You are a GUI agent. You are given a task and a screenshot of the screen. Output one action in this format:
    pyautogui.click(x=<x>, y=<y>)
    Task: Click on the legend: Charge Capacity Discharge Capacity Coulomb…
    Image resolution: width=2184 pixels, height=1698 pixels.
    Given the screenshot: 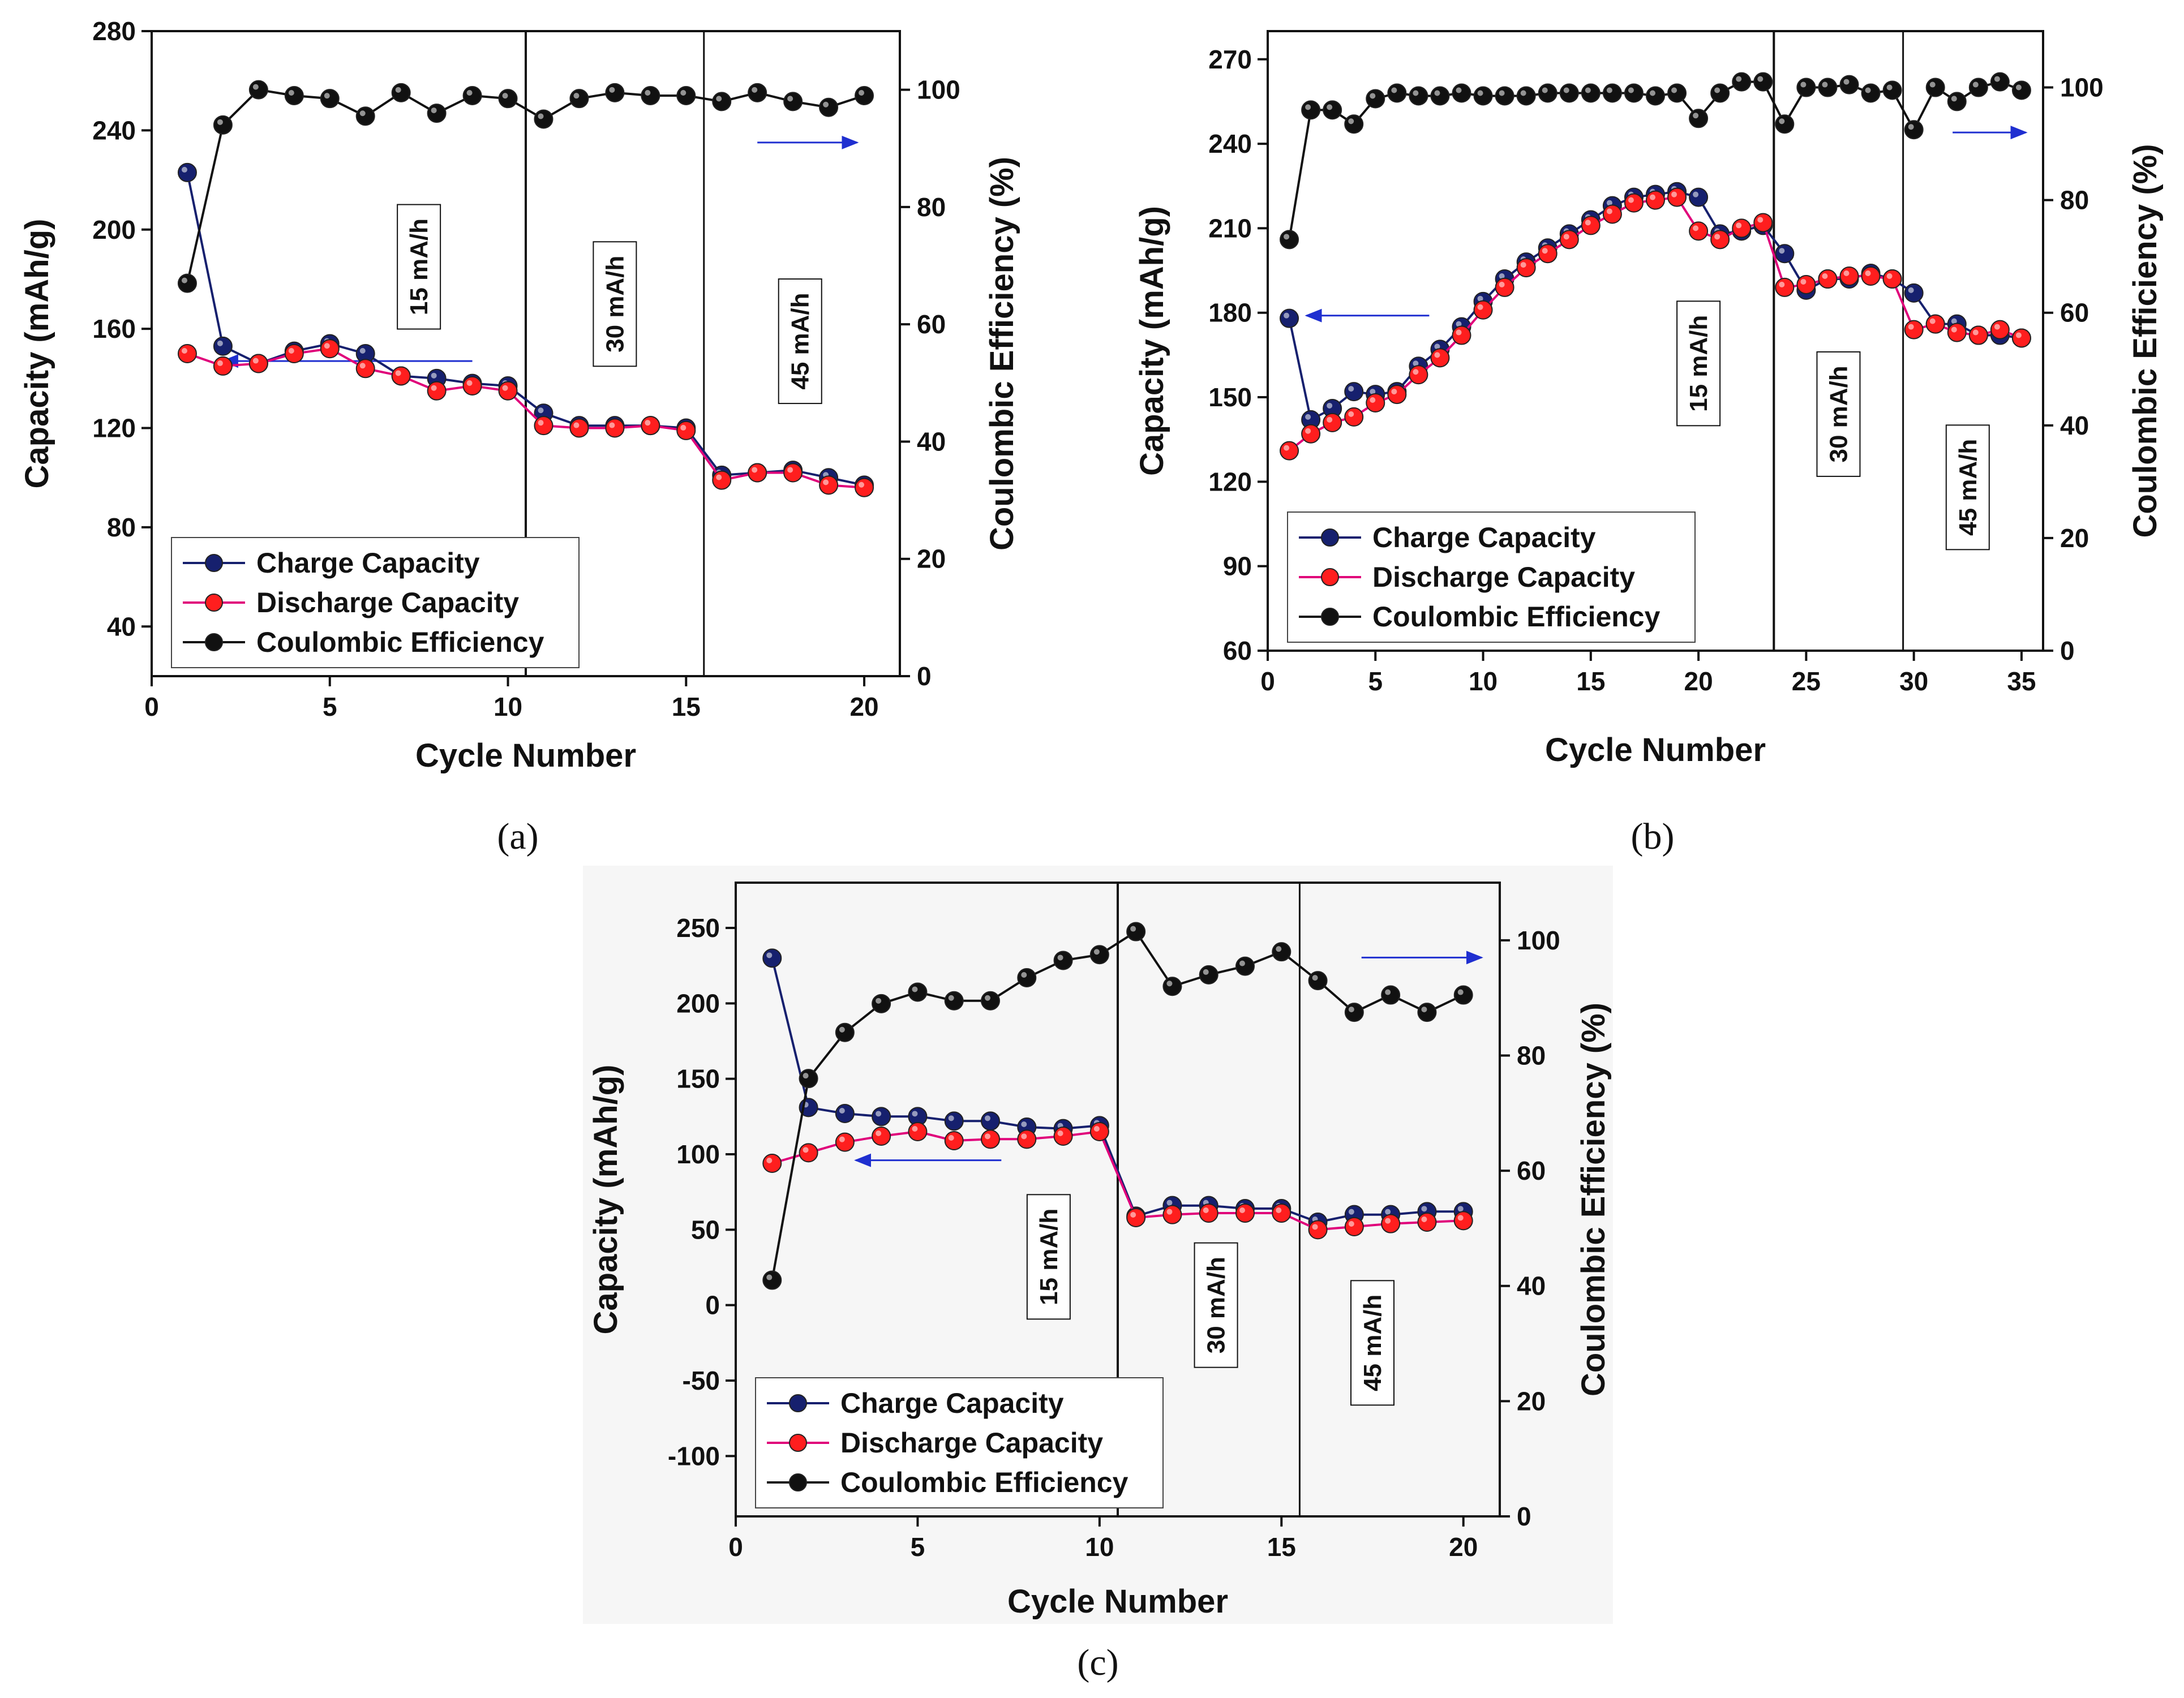 What is the action you would take?
    pyautogui.click(x=1491, y=577)
    